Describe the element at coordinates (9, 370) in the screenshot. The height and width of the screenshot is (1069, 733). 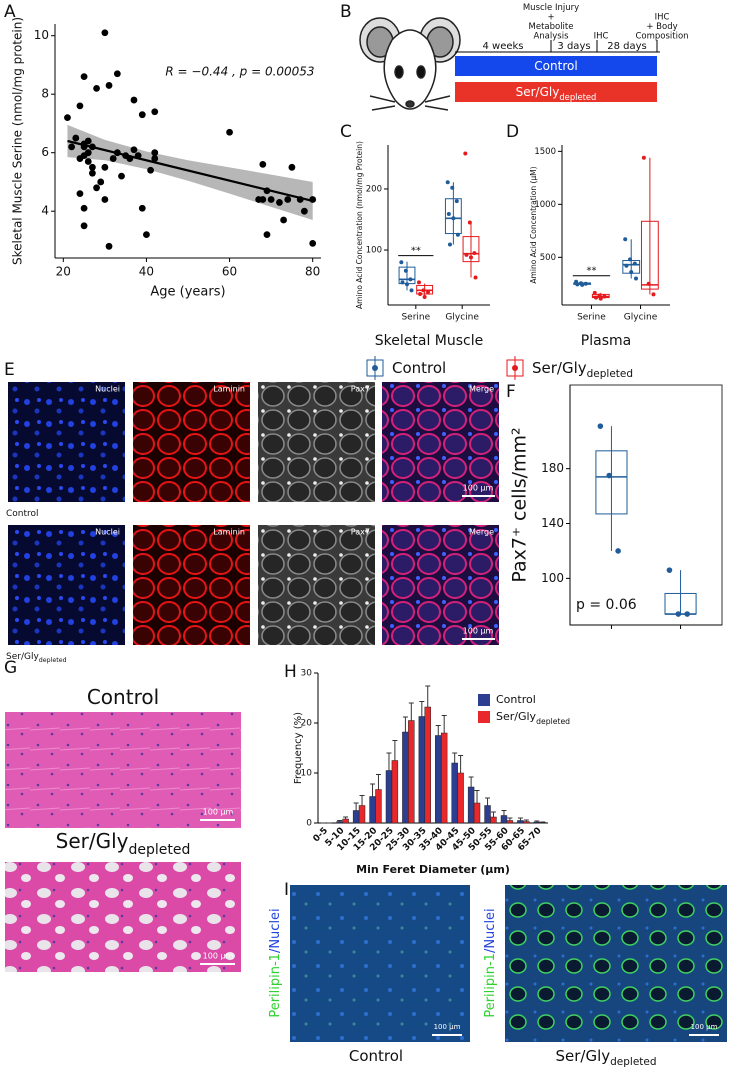
I see `panel-letter: E` at that location.